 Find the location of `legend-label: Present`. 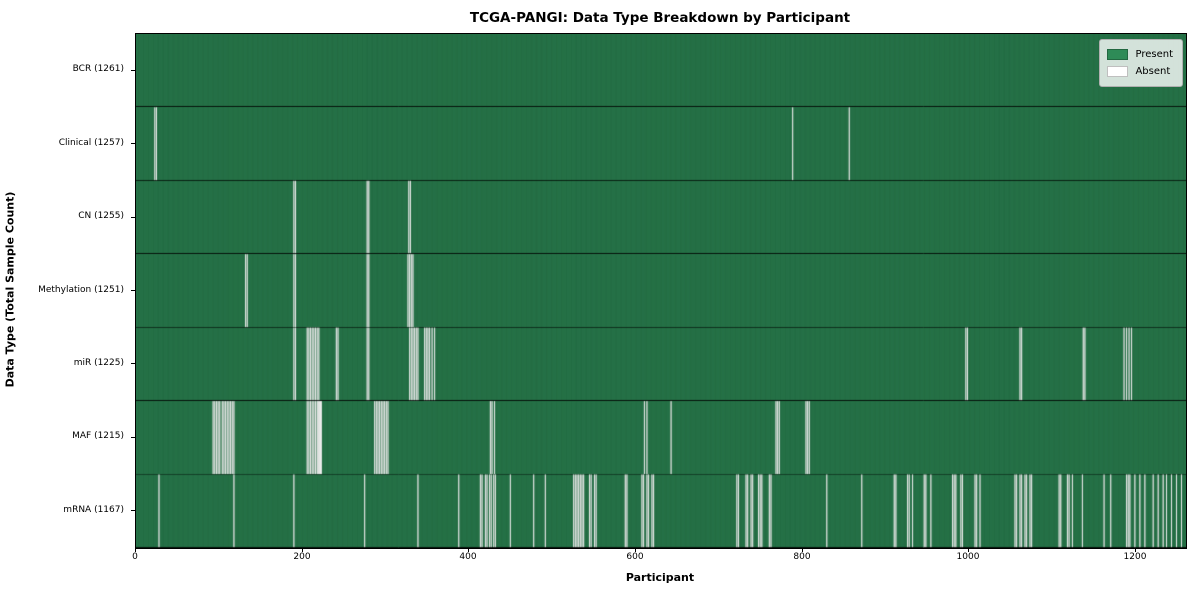

legend-label: Present is located at coordinates (1154, 54).